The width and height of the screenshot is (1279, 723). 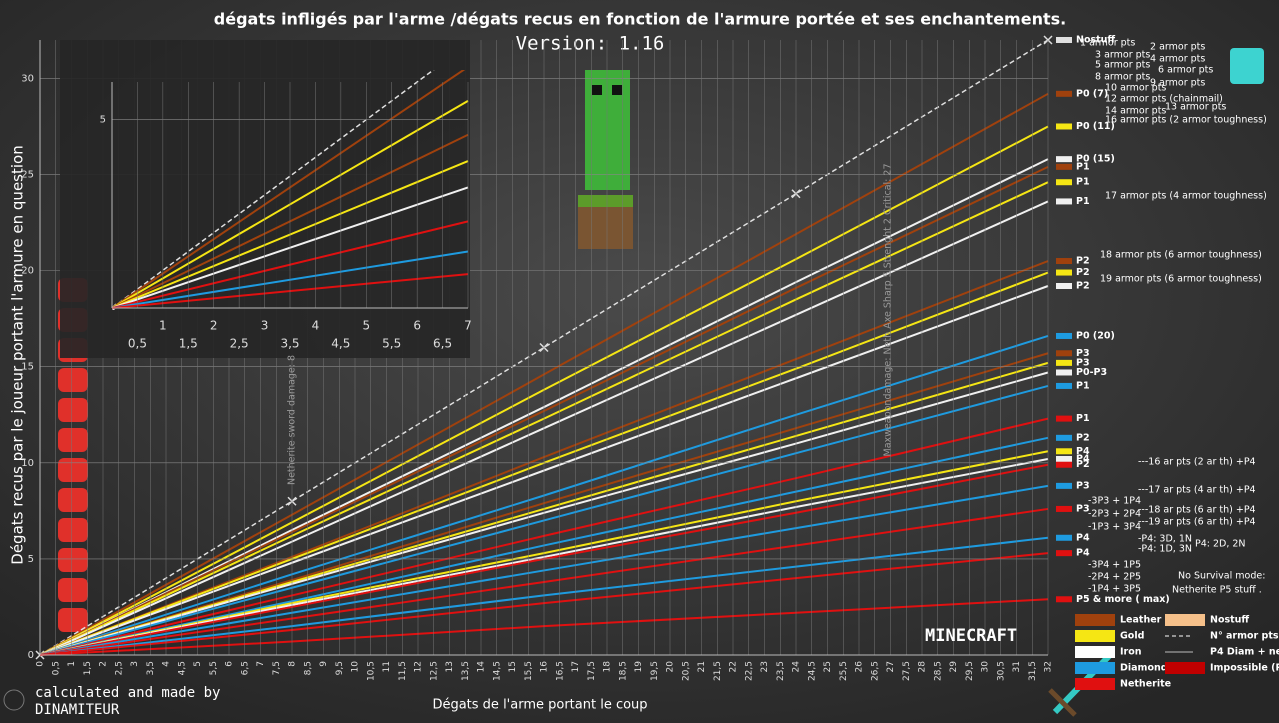 I want to click on x-tick-label: 6,5, so click(x=442, y=344).